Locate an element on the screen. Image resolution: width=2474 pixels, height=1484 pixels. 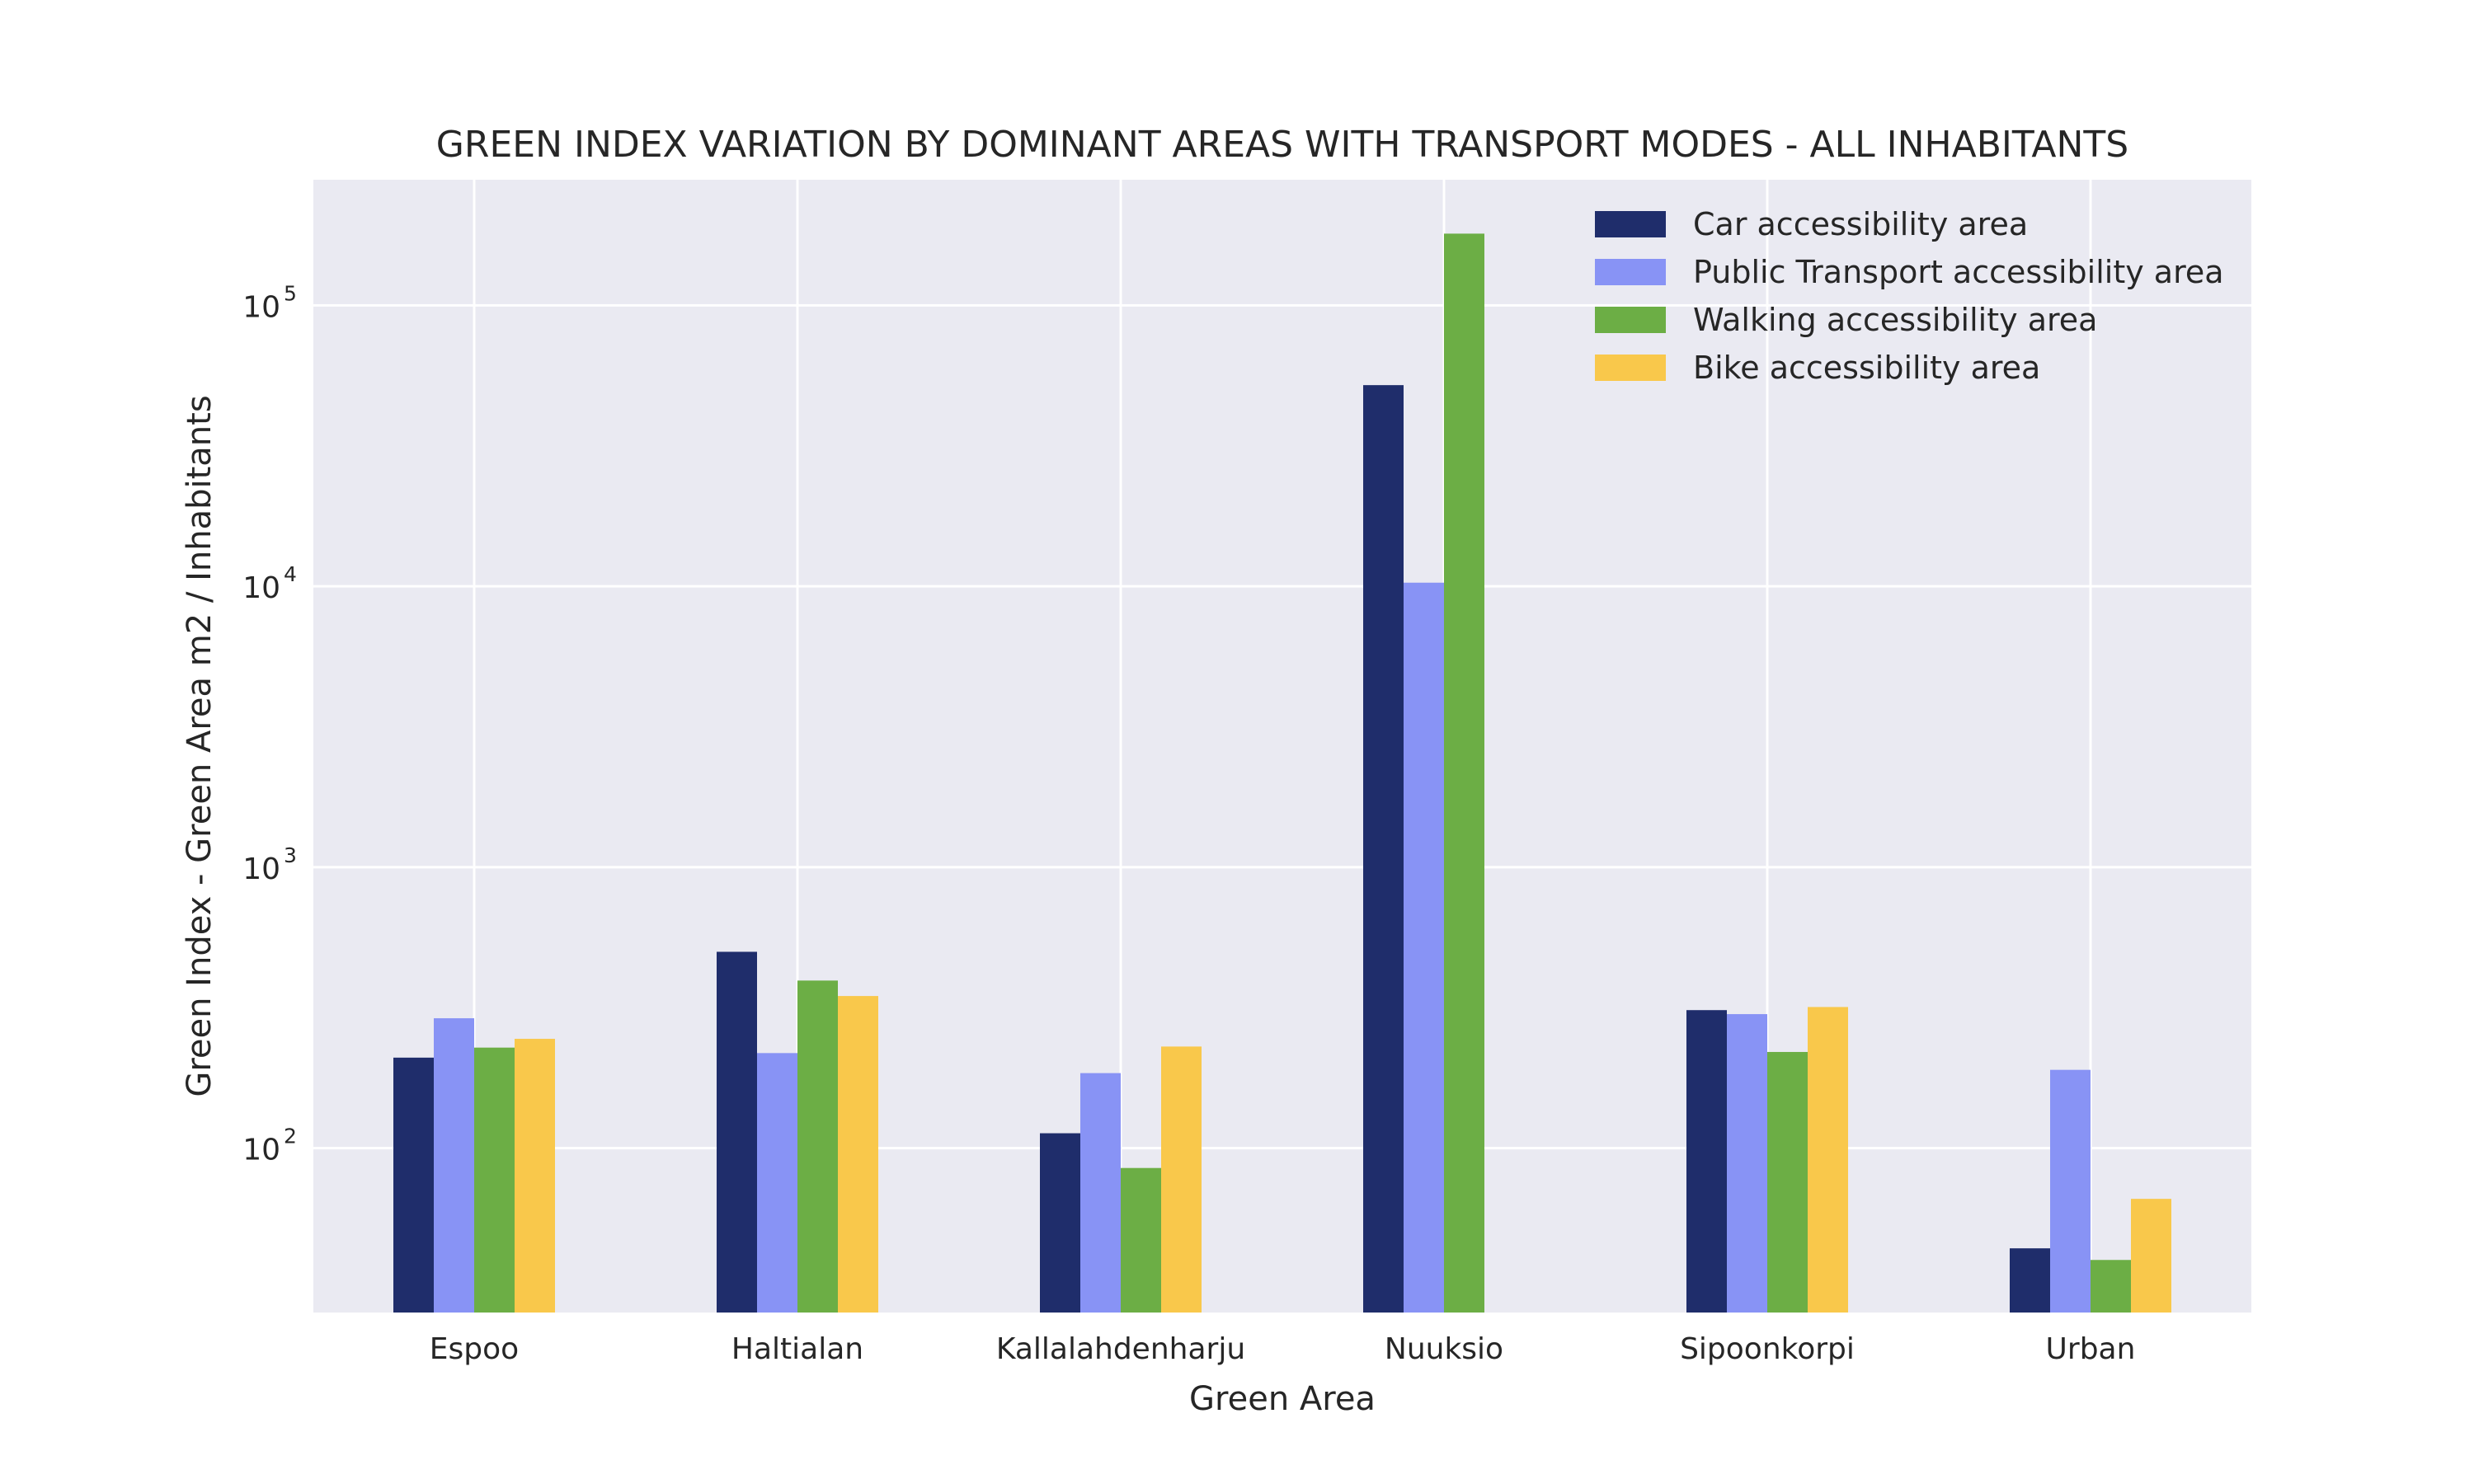
y-tick-label: 10 2 is located at coordinates (269, 1146).